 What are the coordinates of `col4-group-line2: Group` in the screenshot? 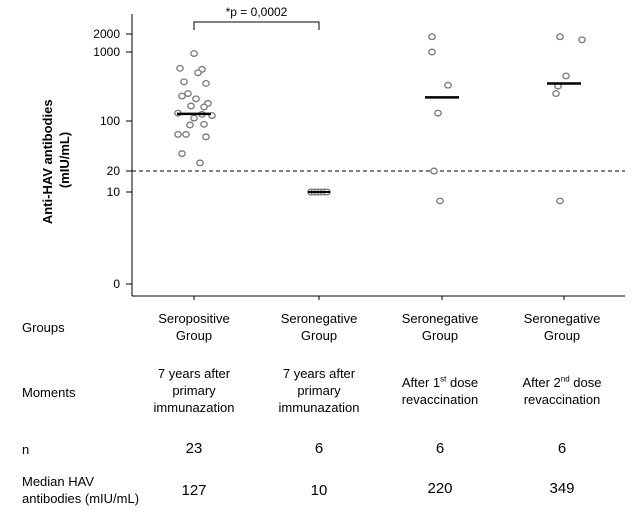 It's located at (562, 335).